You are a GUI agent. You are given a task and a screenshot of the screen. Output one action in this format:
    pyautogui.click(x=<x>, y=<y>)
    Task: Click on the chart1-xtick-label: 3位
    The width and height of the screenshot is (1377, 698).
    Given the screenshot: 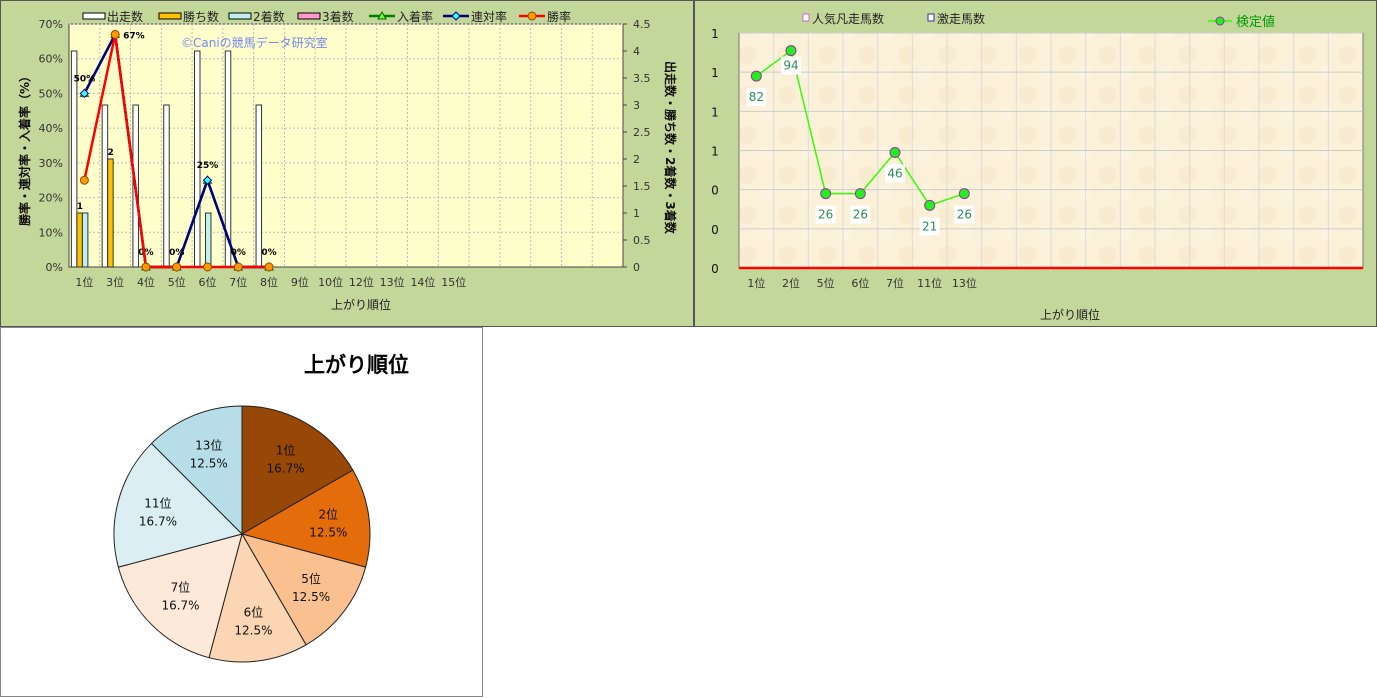 What is the action you would take?
    pyautogui.click(x=115, y=282)
    